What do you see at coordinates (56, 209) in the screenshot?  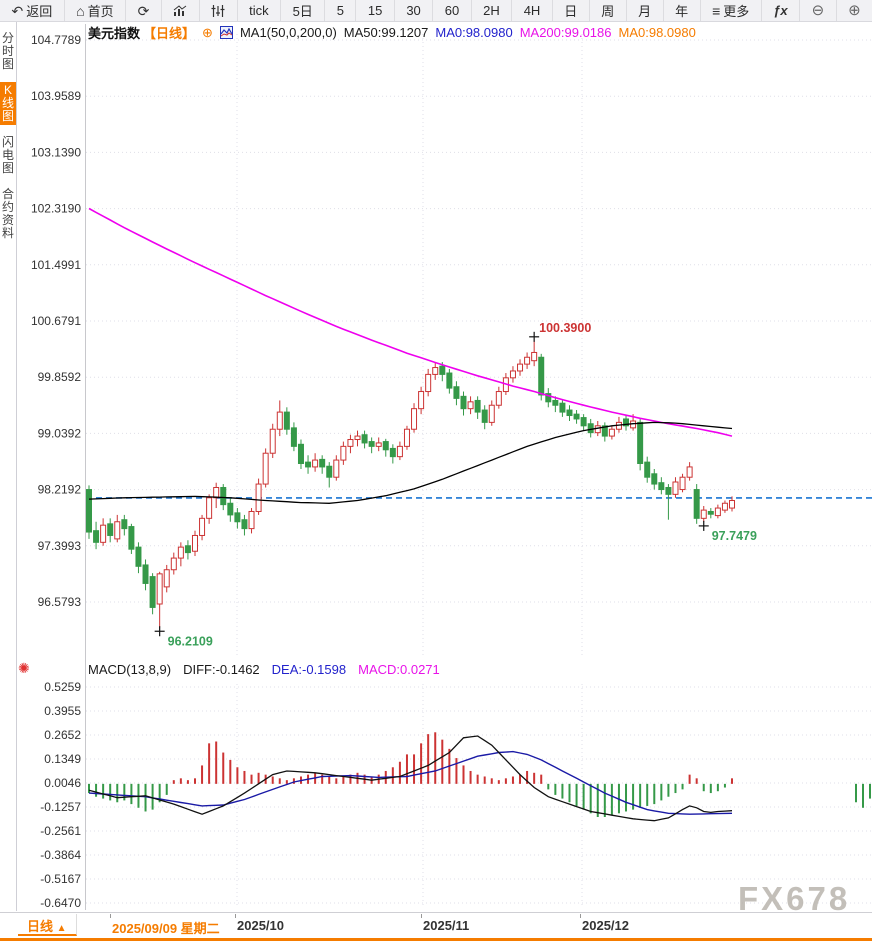 I see `price-axis-label: 102.3190` at bounding box center [56, 209].